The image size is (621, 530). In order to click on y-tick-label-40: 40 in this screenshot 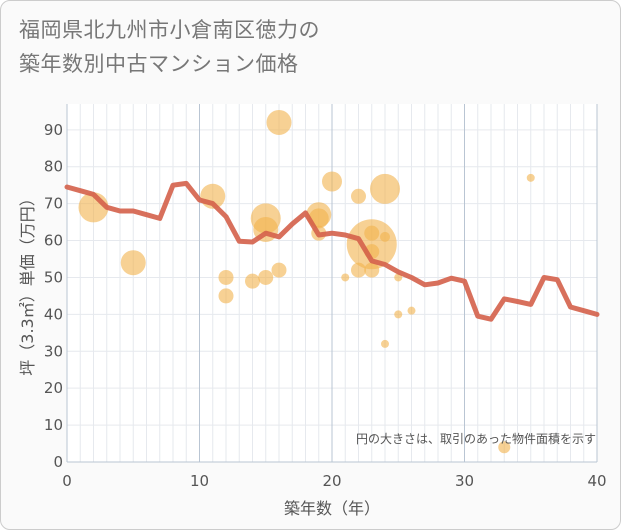, I will do `click(53, 314)`.